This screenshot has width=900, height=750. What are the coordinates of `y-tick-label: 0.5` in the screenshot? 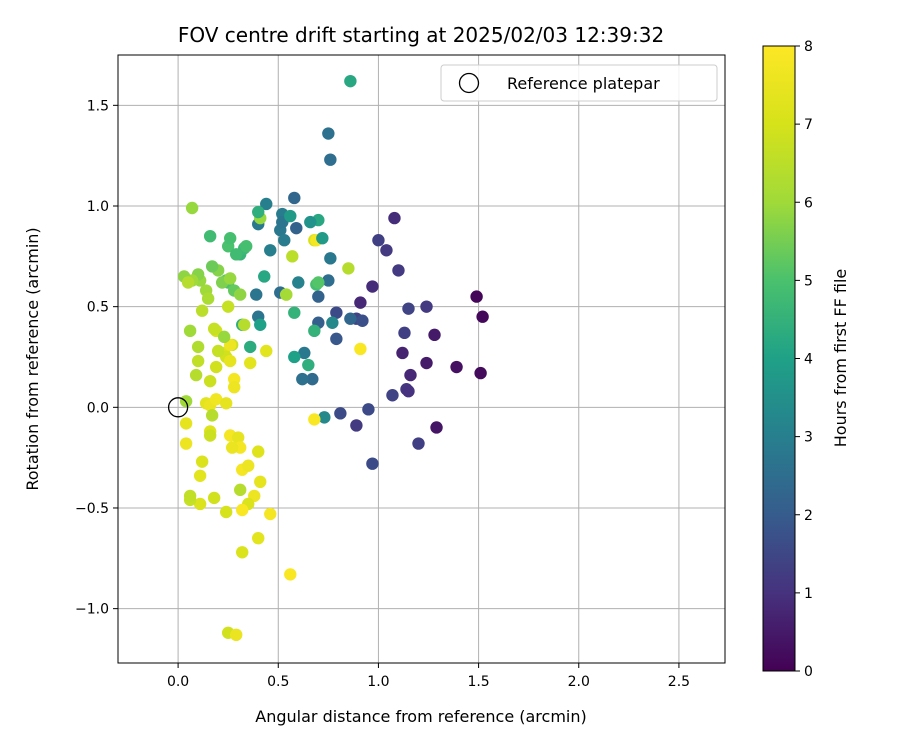 It's located at (98, 308).